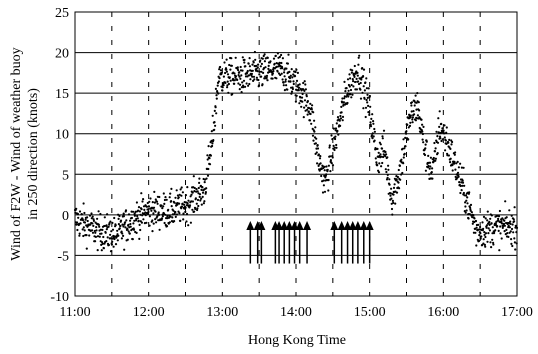 Image resolution: width=538 pixels, height=354 pixels. What do you see at coordinates (65, 175) in the screenshot?
I see `y-tick-label: 5` at bounding box center [65, 175].